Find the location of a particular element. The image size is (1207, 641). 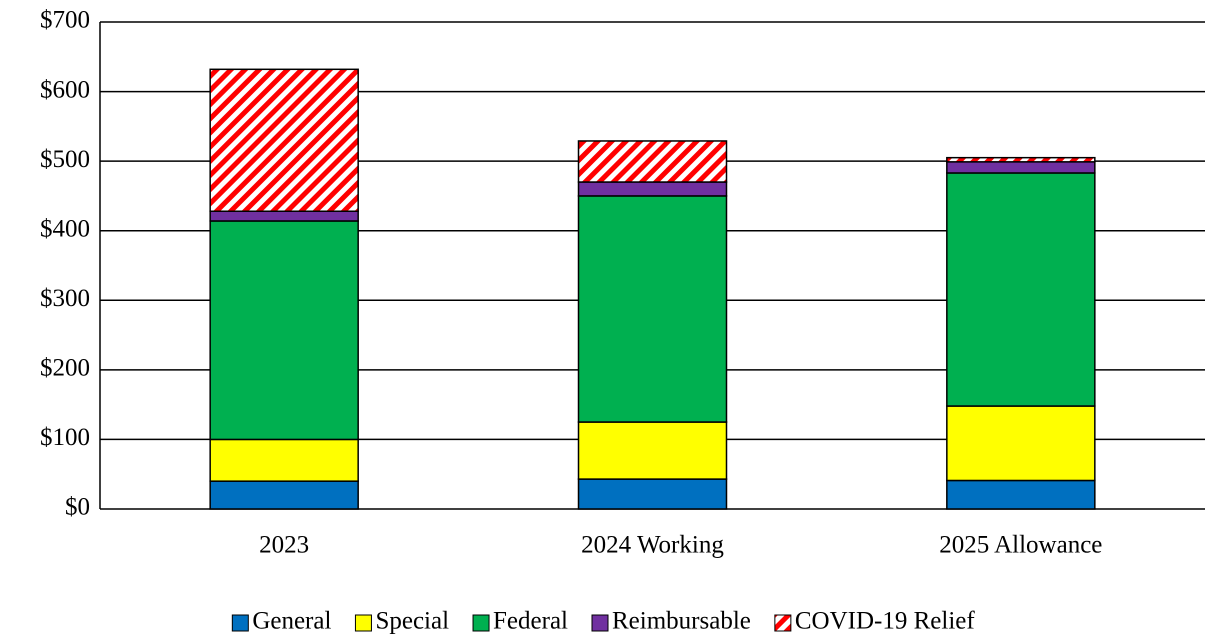

x-tick-label: 2024 Working is located at coordinates (652, 545).